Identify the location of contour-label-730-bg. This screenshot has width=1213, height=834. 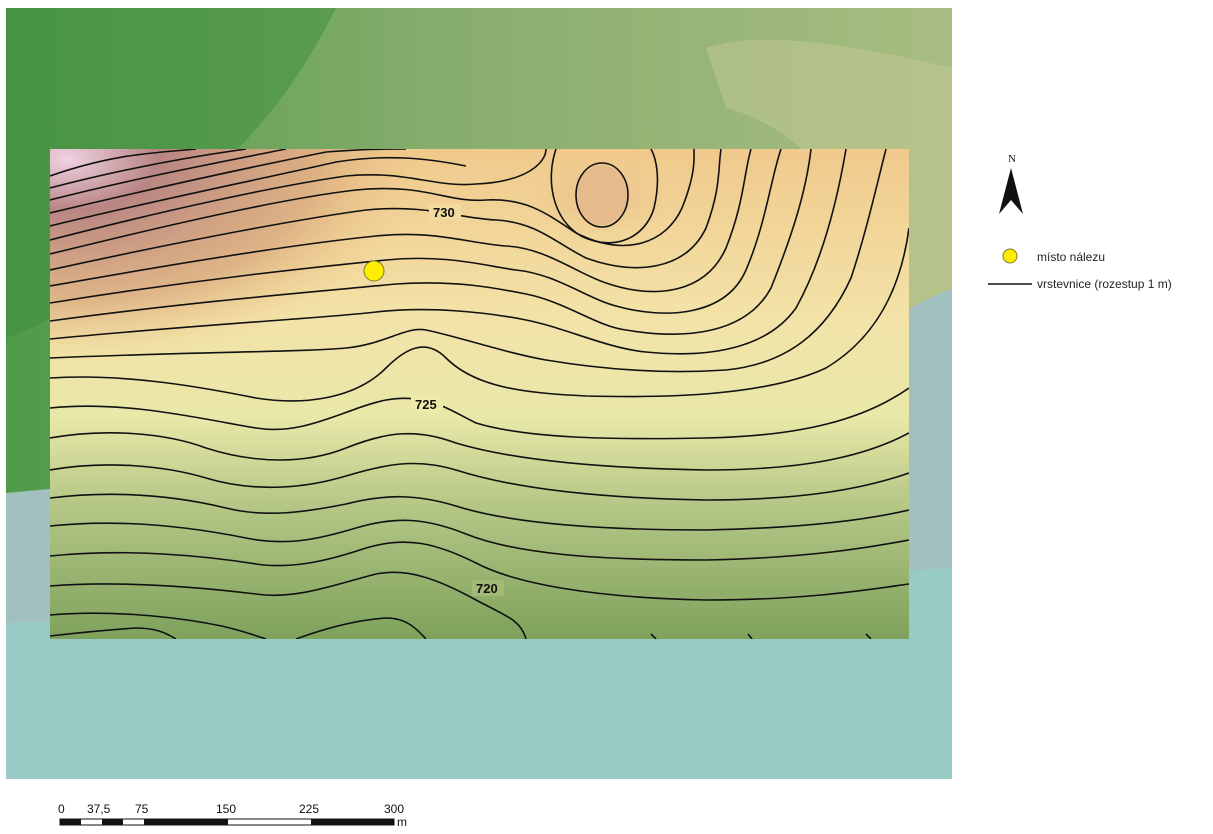
(445, 212).